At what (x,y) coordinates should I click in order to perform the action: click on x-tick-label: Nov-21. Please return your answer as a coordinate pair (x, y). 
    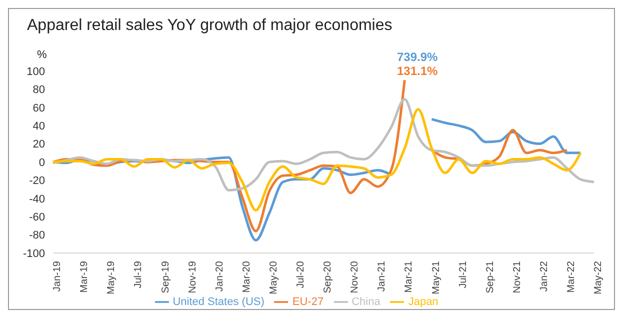
    Looking at the image, I should click on (517, 277).